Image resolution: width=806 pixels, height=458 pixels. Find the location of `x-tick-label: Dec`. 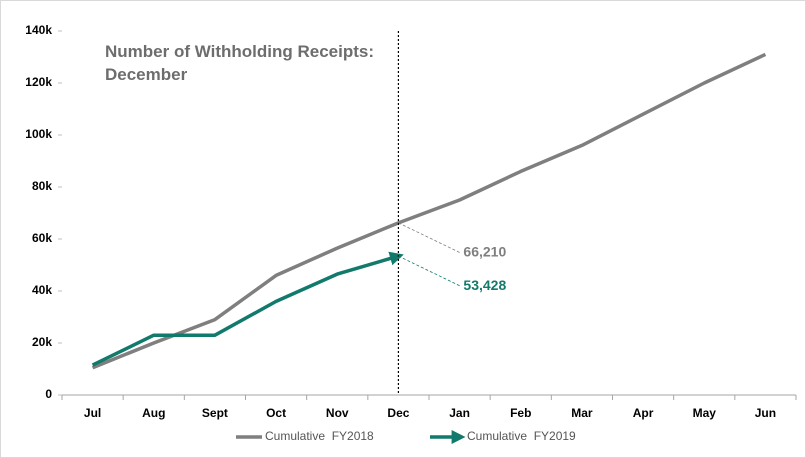

x-tick-label: Dec is located at coordinates (398, 413).